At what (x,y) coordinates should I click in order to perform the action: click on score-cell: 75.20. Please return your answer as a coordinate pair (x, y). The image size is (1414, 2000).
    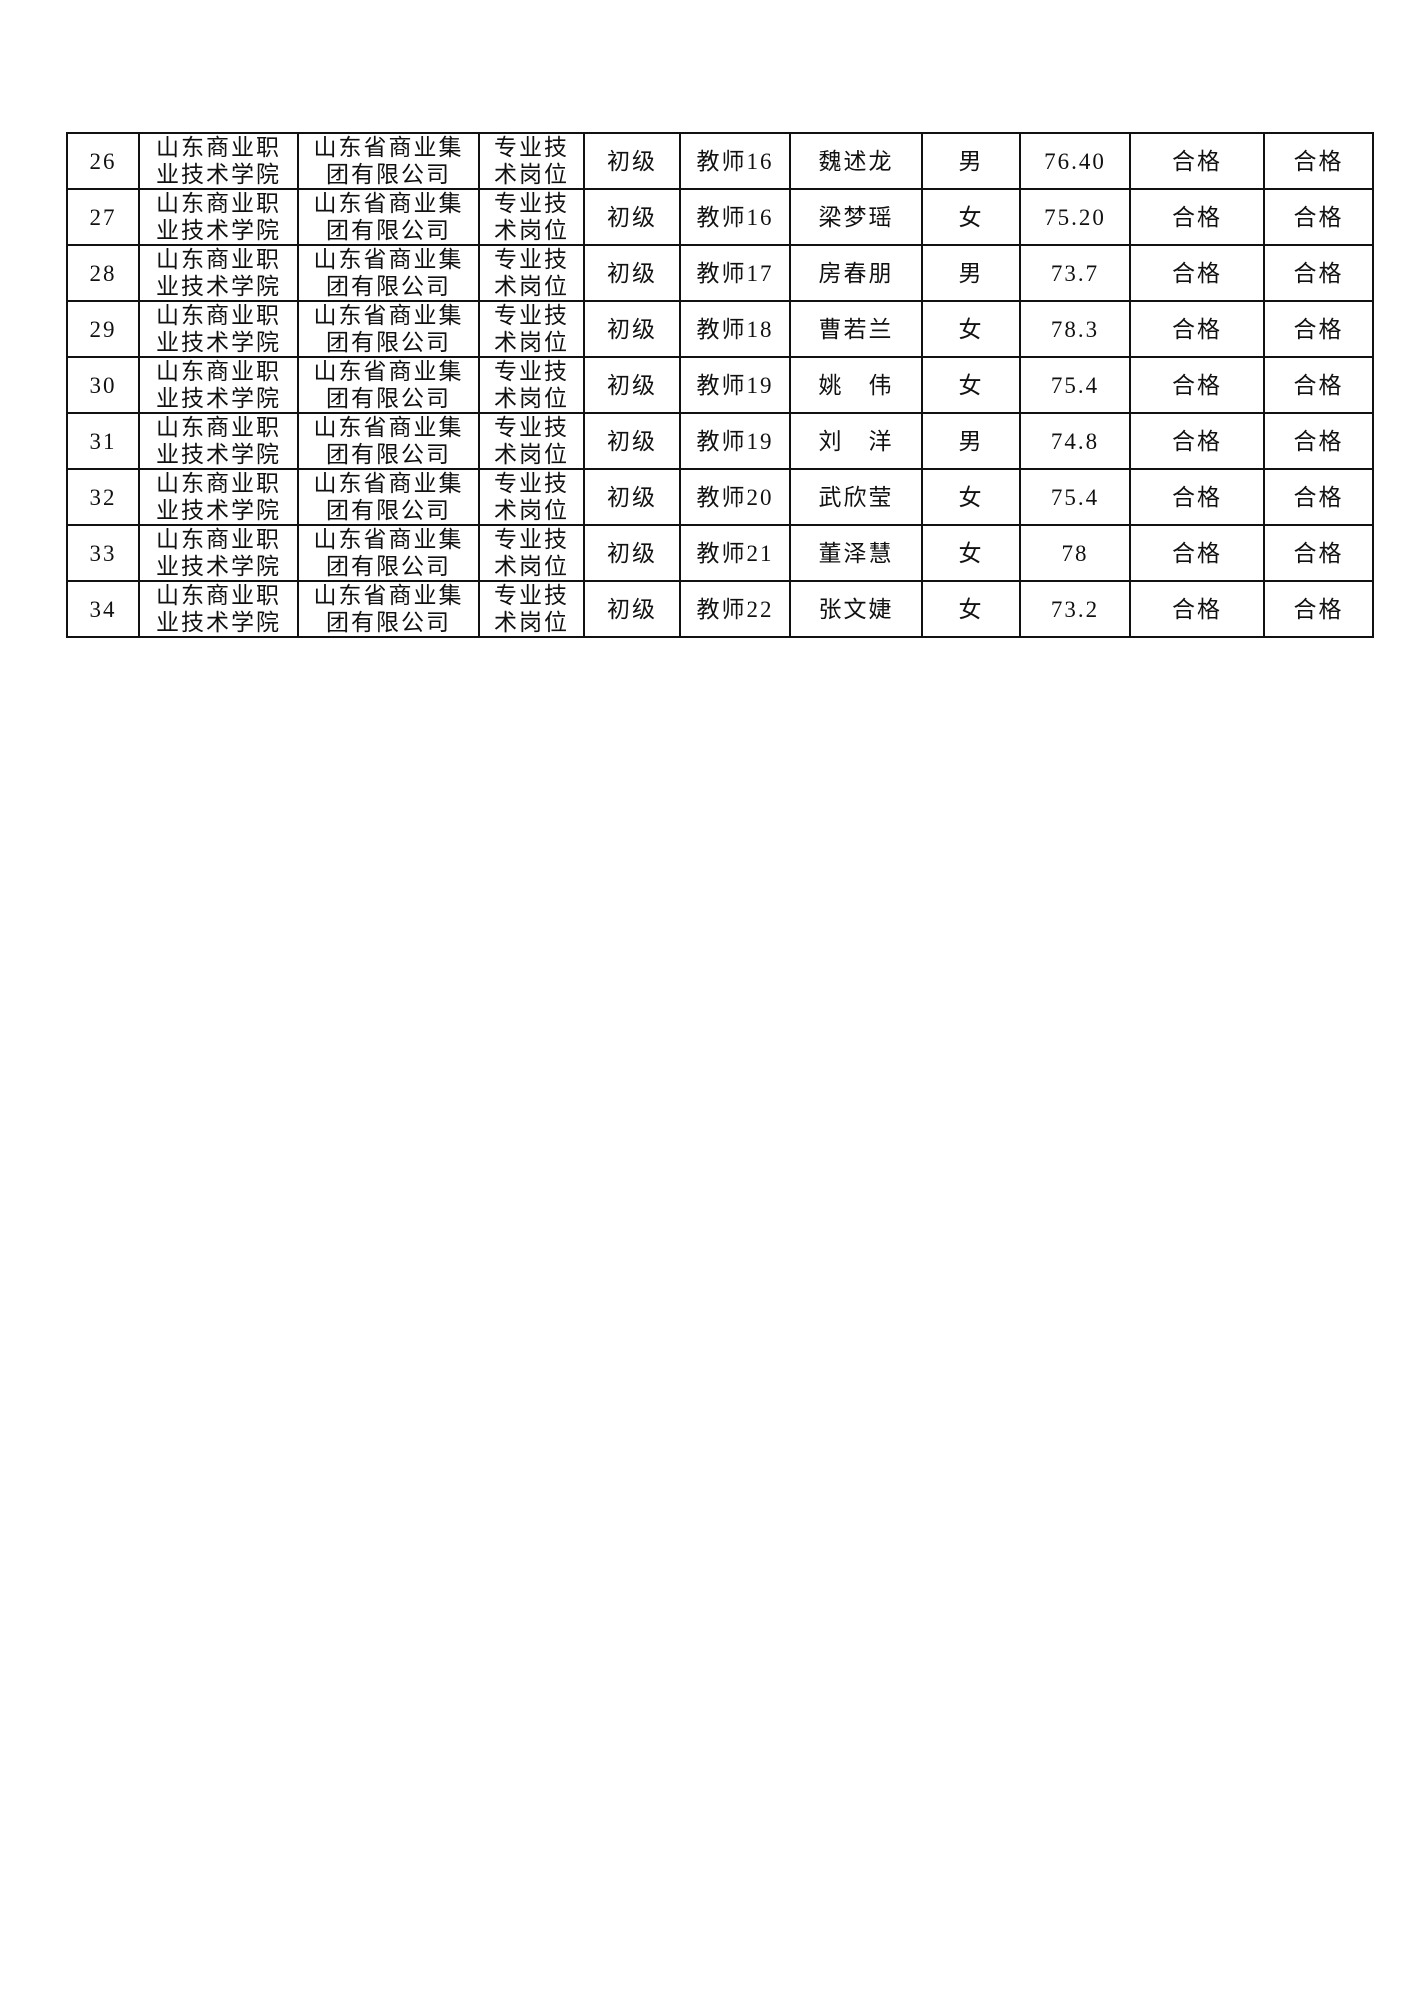
    Looking at the image, I should click on (1075, 217).